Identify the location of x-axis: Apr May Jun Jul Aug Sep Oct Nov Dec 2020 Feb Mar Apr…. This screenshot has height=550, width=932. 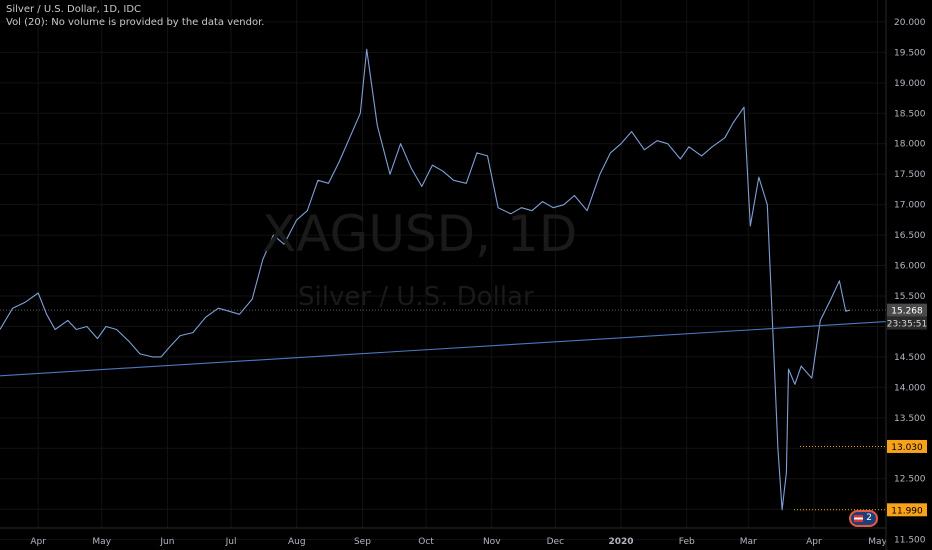
(443, 537).